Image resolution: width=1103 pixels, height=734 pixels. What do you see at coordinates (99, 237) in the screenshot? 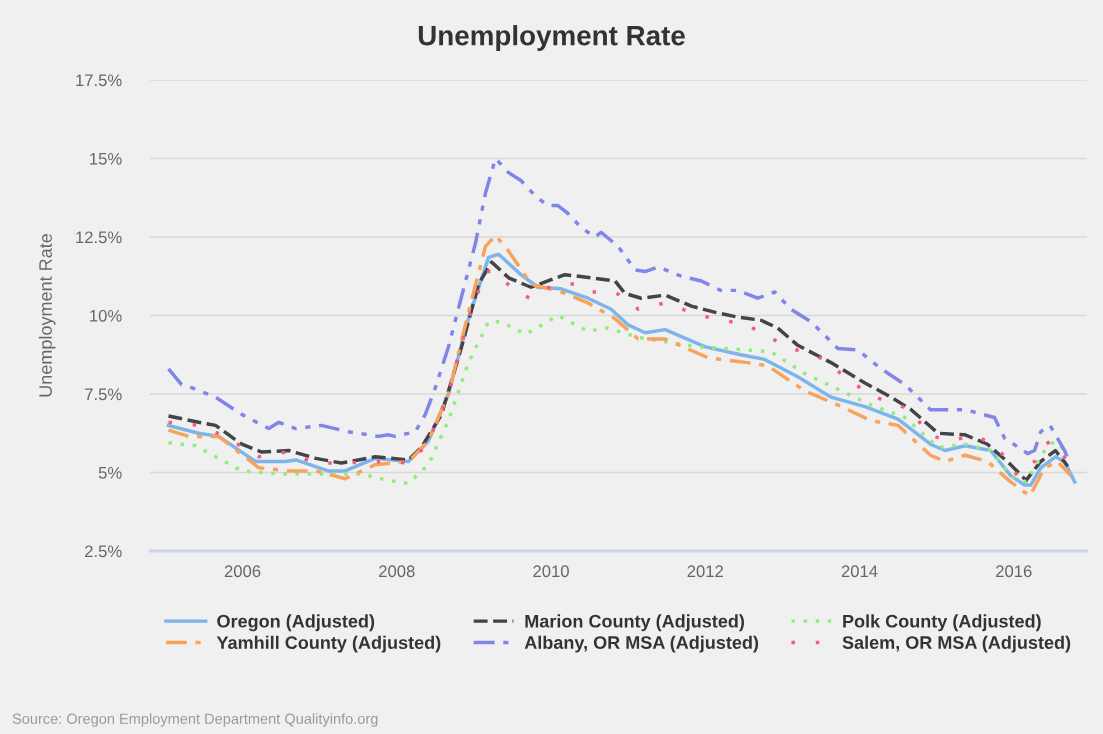
I see `y-tick-label: 12.5%` at bounding box center [99, 237].